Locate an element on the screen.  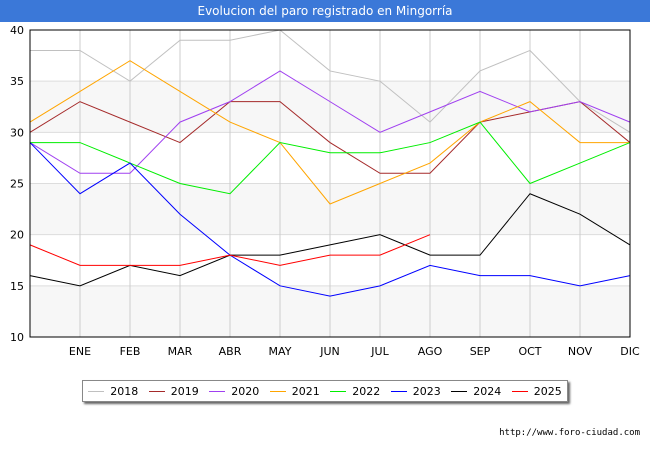
x-tick-label: NOV is located at coordinates (580, 351).